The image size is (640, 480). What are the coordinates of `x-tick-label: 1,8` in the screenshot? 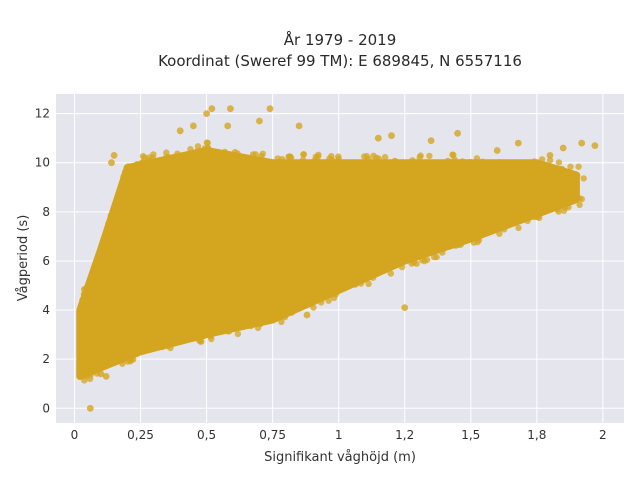 It's located at (536, 435).